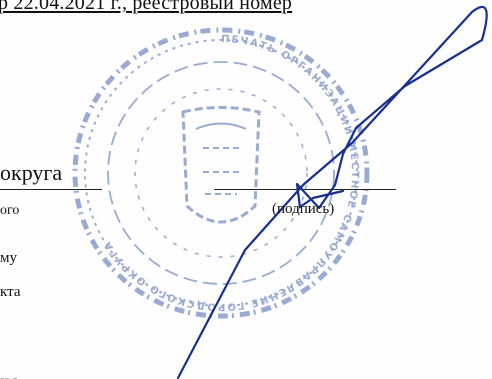  Describe the element at coordinates (305, 189) in the screenshot. I see `signature-rule` at that location.